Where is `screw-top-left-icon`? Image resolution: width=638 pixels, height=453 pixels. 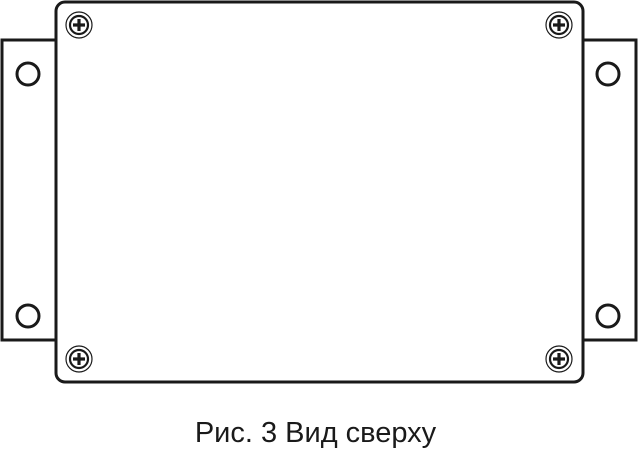
screw-top-left-icon is located at coordinates (79, 25).